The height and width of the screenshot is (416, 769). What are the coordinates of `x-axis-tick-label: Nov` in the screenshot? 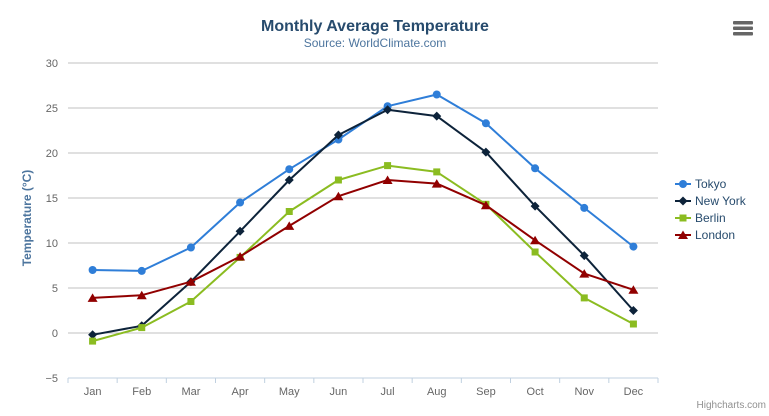 It's located at (584, 392).